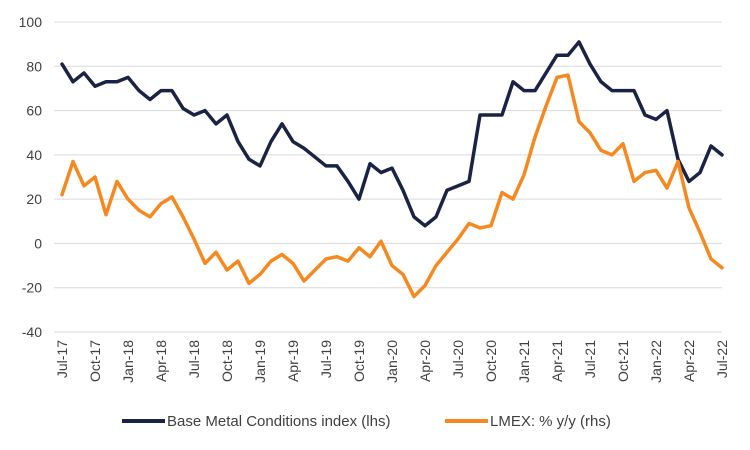 Image resolution: width=750 pixels, height=450 pixels. What do you see at coordinates (425, 361) in the screenshot?
I see `x-tick-label: Apr-20` at bounding box center [425, 361].